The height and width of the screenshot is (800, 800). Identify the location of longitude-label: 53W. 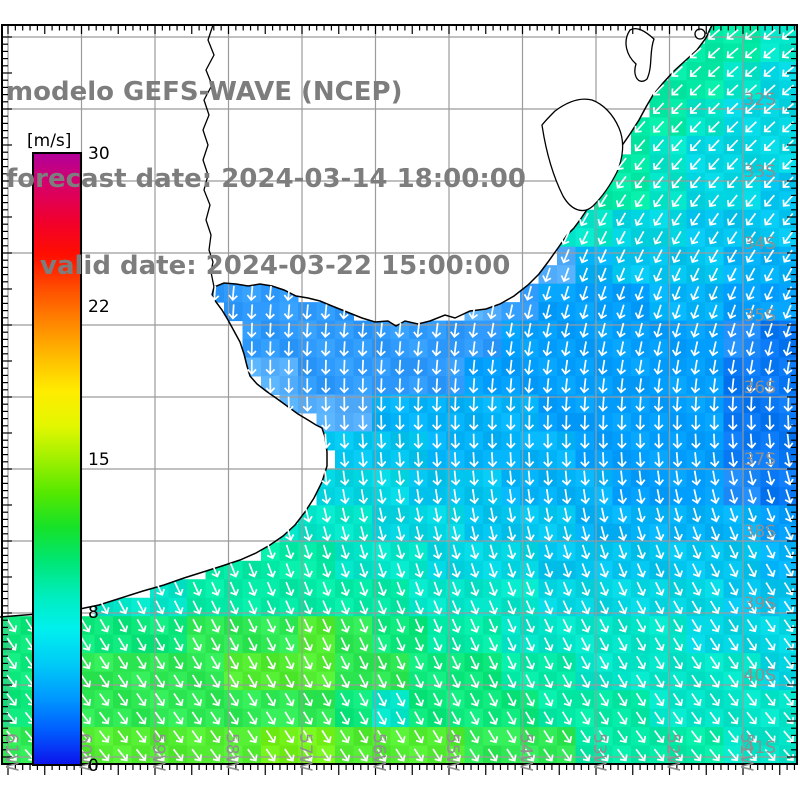
(599, 752).